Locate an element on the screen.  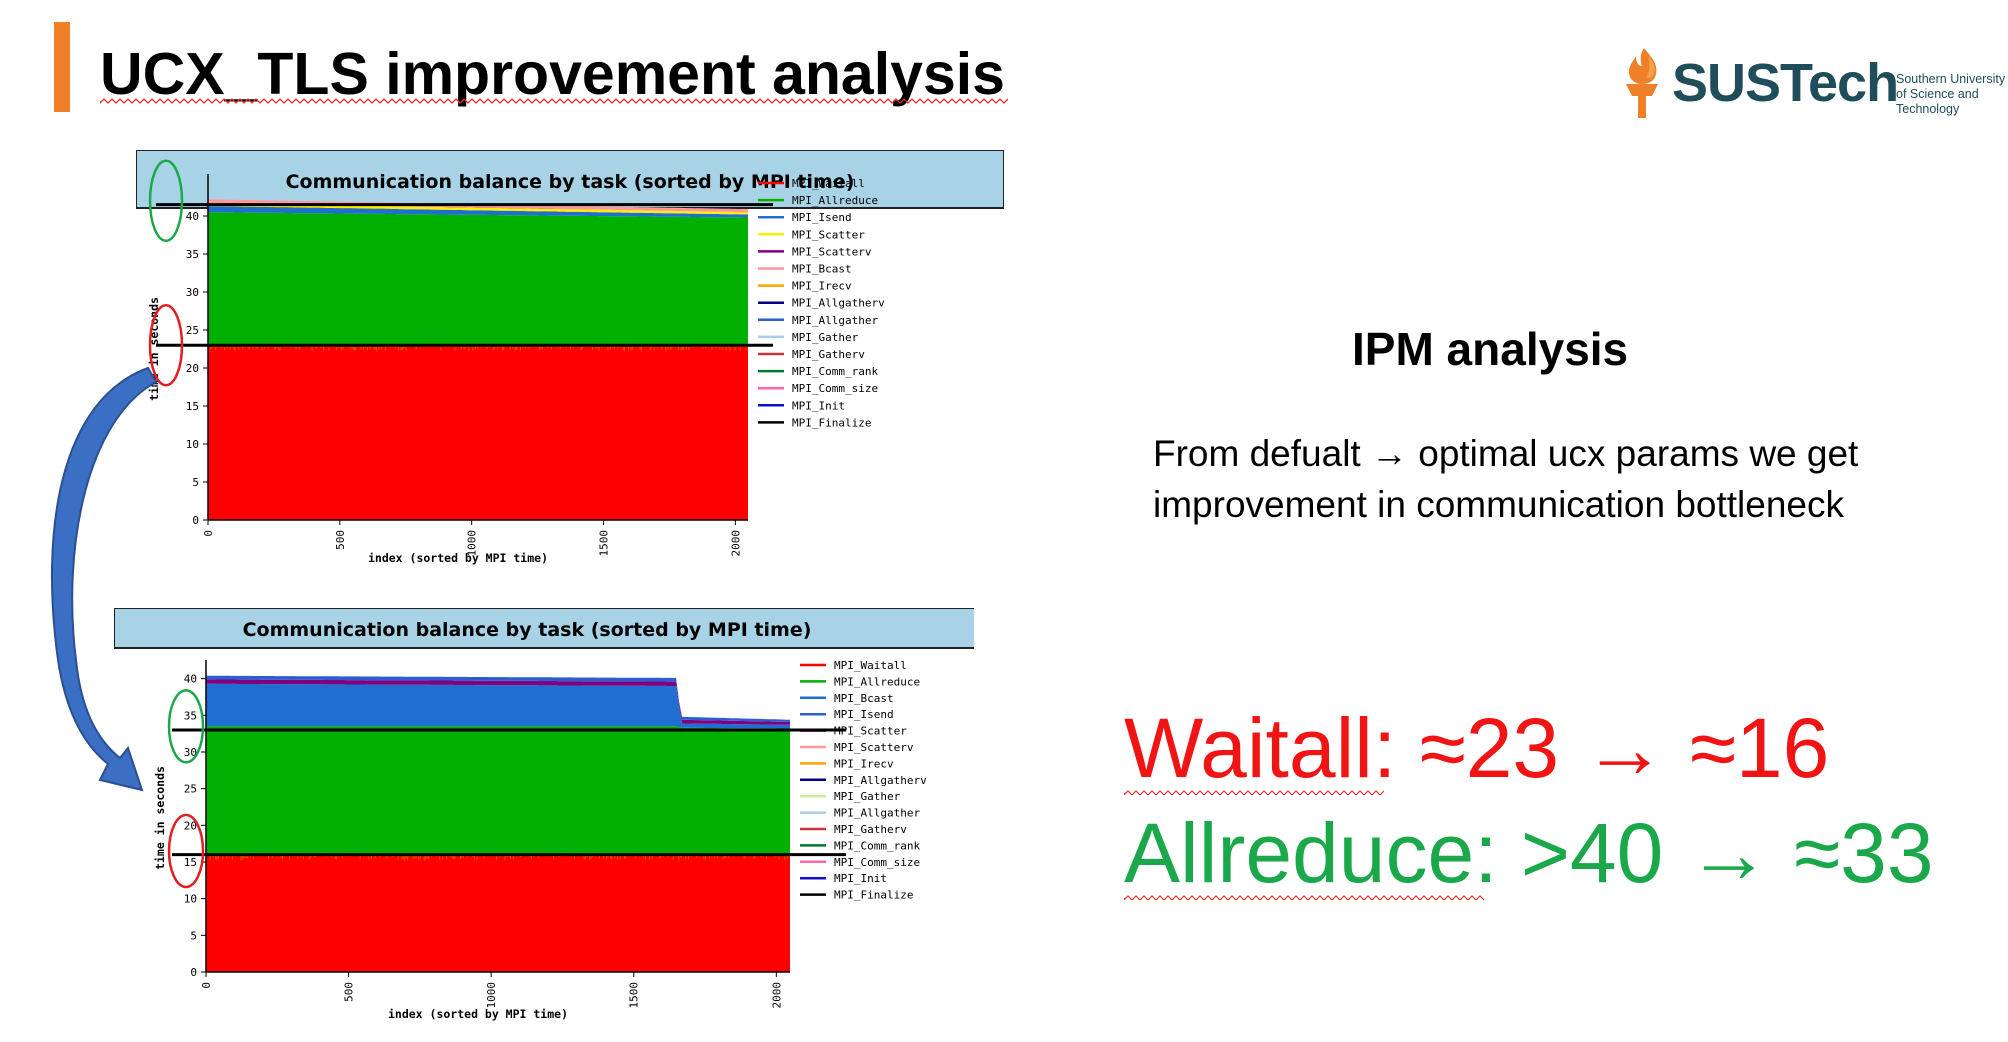
curved-arrow-icon is located at coordinates (104, 579).